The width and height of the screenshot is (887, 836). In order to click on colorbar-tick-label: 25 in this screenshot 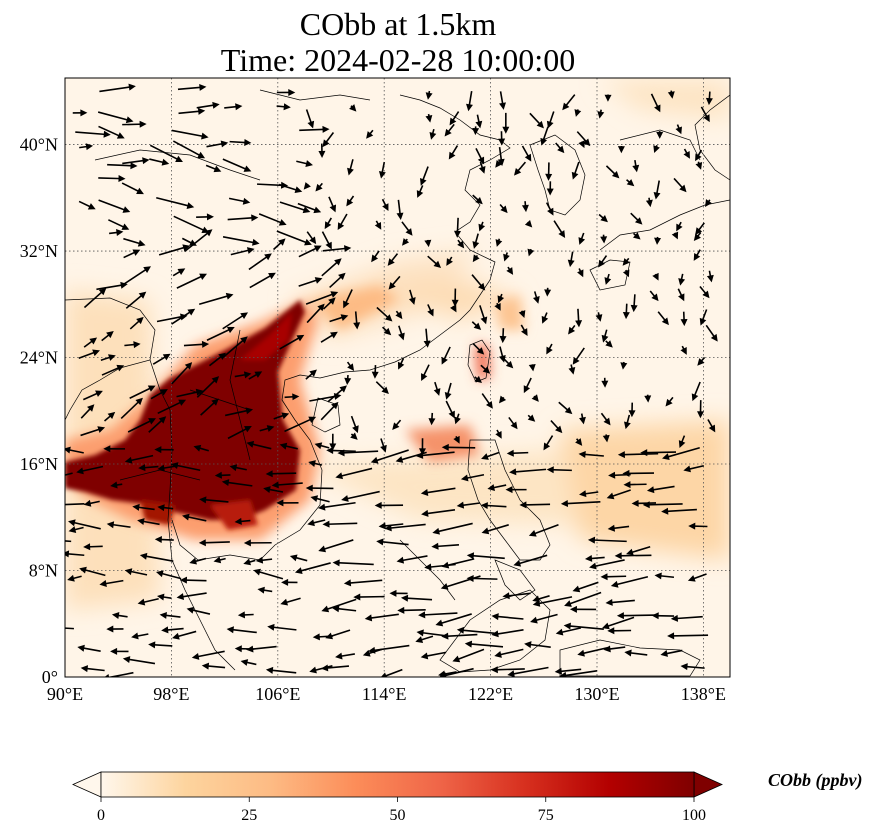, I will do `click(249, 815)`.